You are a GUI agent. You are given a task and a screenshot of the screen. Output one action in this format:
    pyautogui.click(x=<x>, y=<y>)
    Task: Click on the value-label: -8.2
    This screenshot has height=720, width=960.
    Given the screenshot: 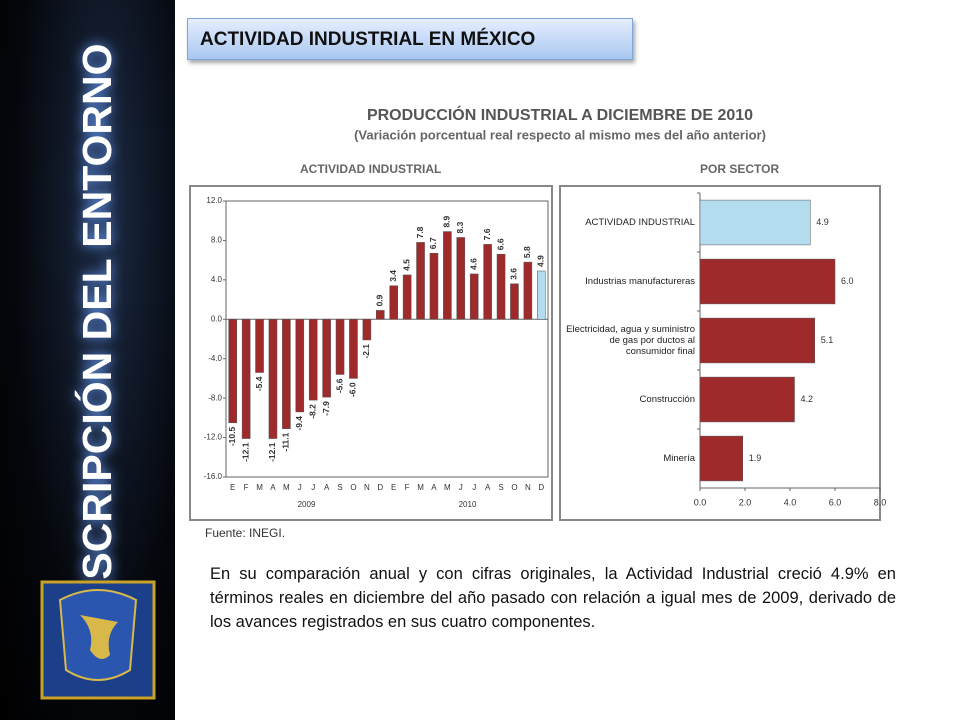 What is the action you would take?
    pyautogui.click(x=312, y=411)
    